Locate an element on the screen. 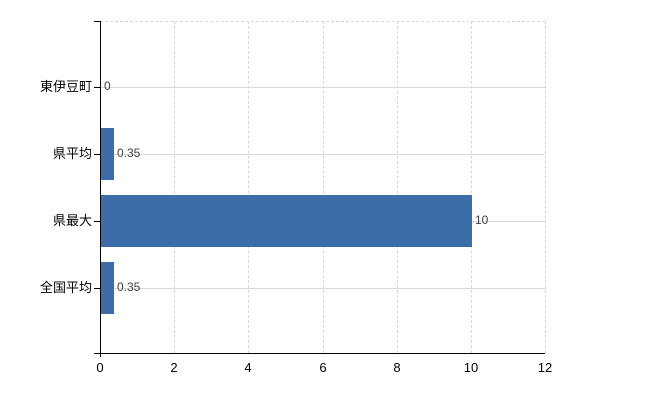 This screenshot has width=650, height=400. x-tick-label: 0 is located at coordinates (100, 367).